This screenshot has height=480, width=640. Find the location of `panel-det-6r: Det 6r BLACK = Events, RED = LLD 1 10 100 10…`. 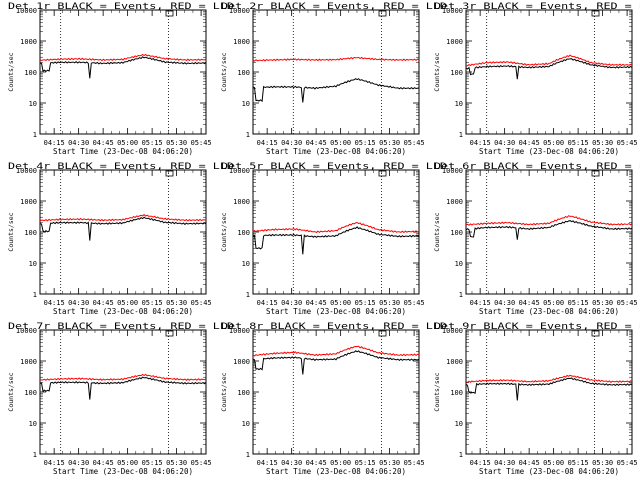

panel-det-6r: Det 6r BLACK = Events, RED = LLD 1 10 100 10… is located at coordinates (536, 239).